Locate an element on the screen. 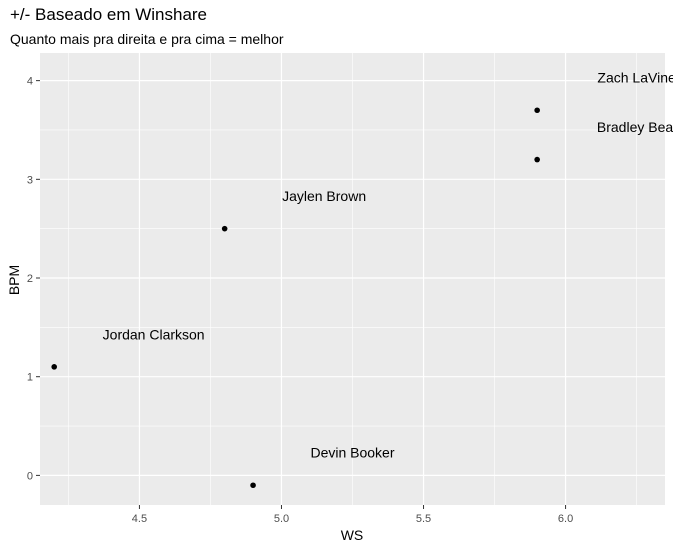  x-tick-label: 4.5 is located at coordinates (139, 519).